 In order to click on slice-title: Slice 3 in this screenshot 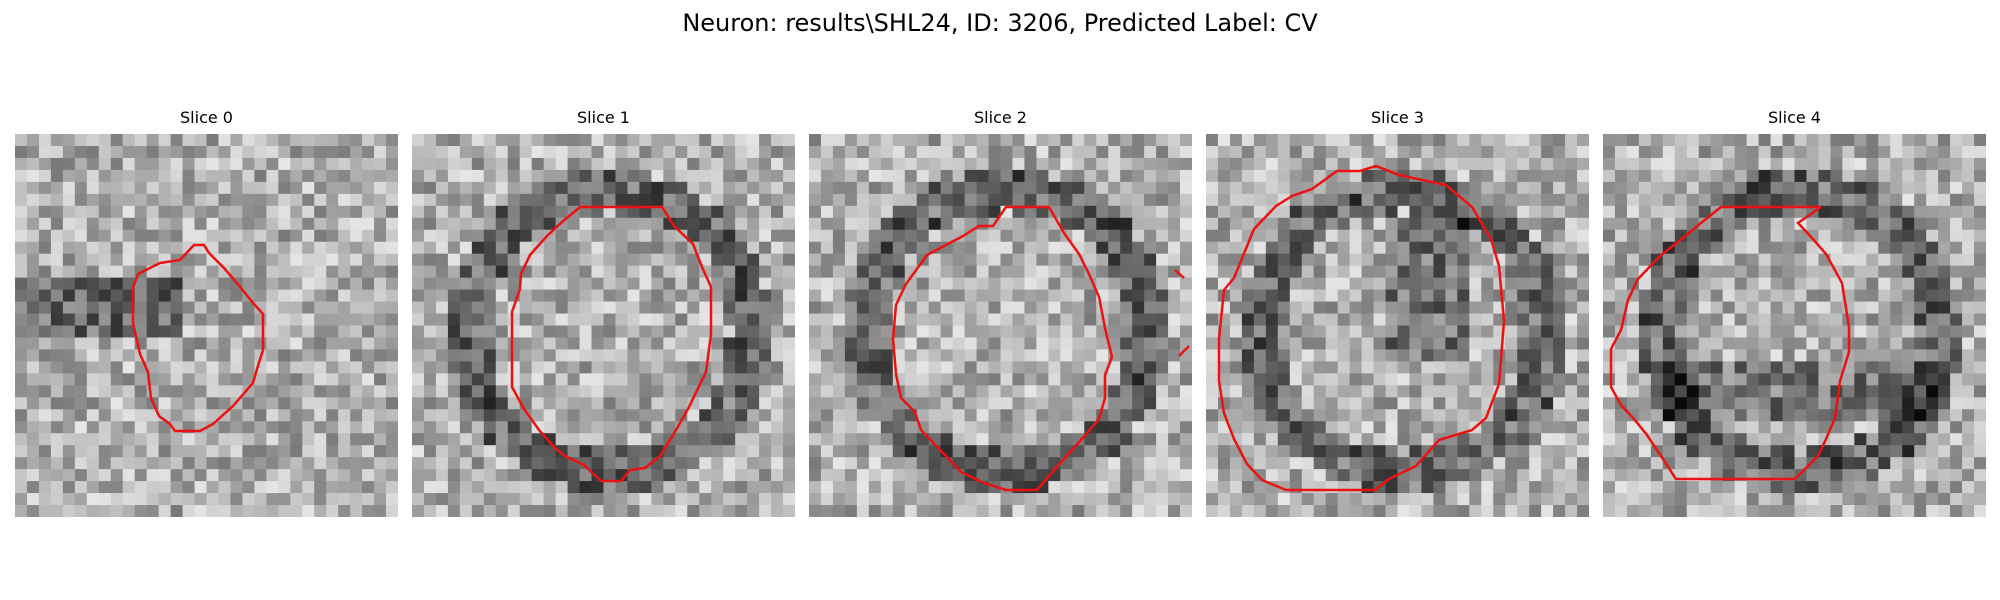, I will do `click(1397, 117)`.